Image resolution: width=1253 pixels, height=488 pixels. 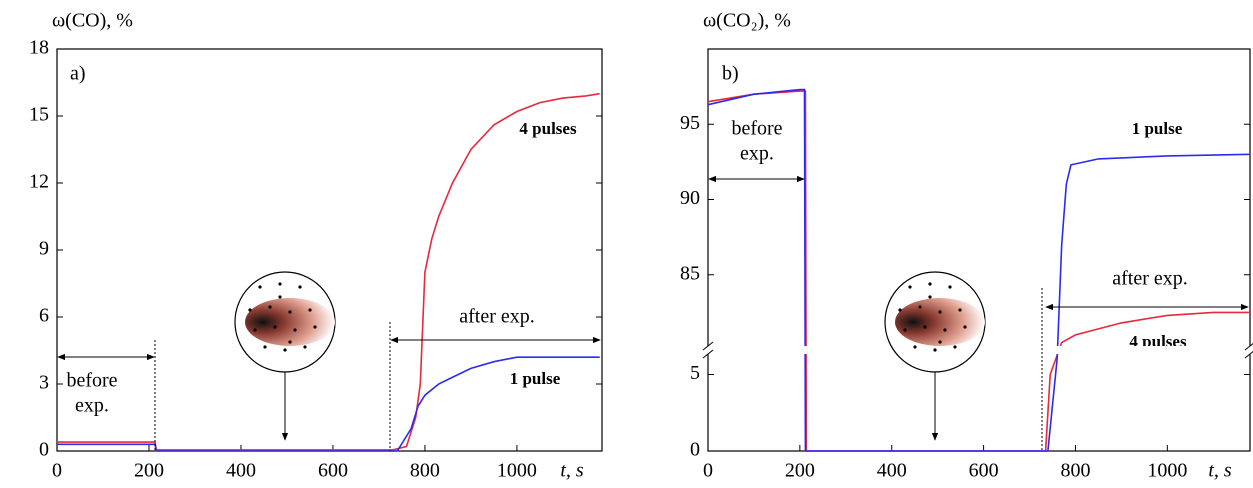 I want to click on y-tick-label: 95, so click(x=690, y=123).